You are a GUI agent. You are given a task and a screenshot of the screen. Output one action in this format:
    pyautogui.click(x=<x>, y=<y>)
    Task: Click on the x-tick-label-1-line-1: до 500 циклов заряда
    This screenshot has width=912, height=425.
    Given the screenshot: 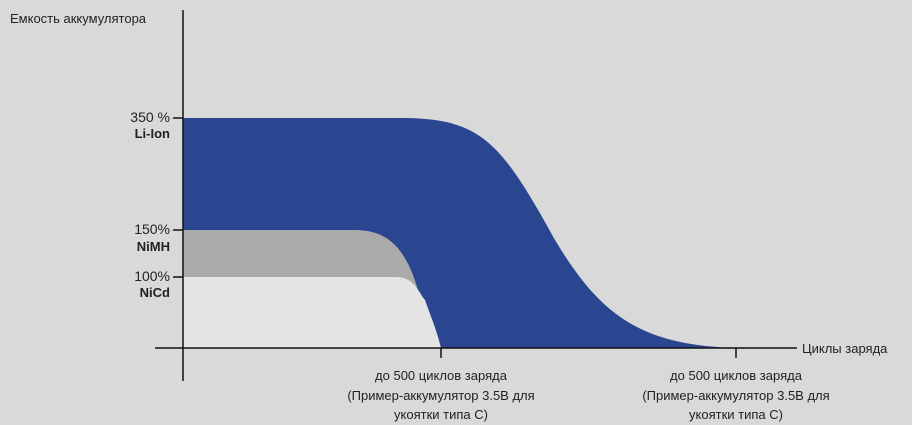 What is the action you would take?
    pyautogui.click(x=441, y=375)
    